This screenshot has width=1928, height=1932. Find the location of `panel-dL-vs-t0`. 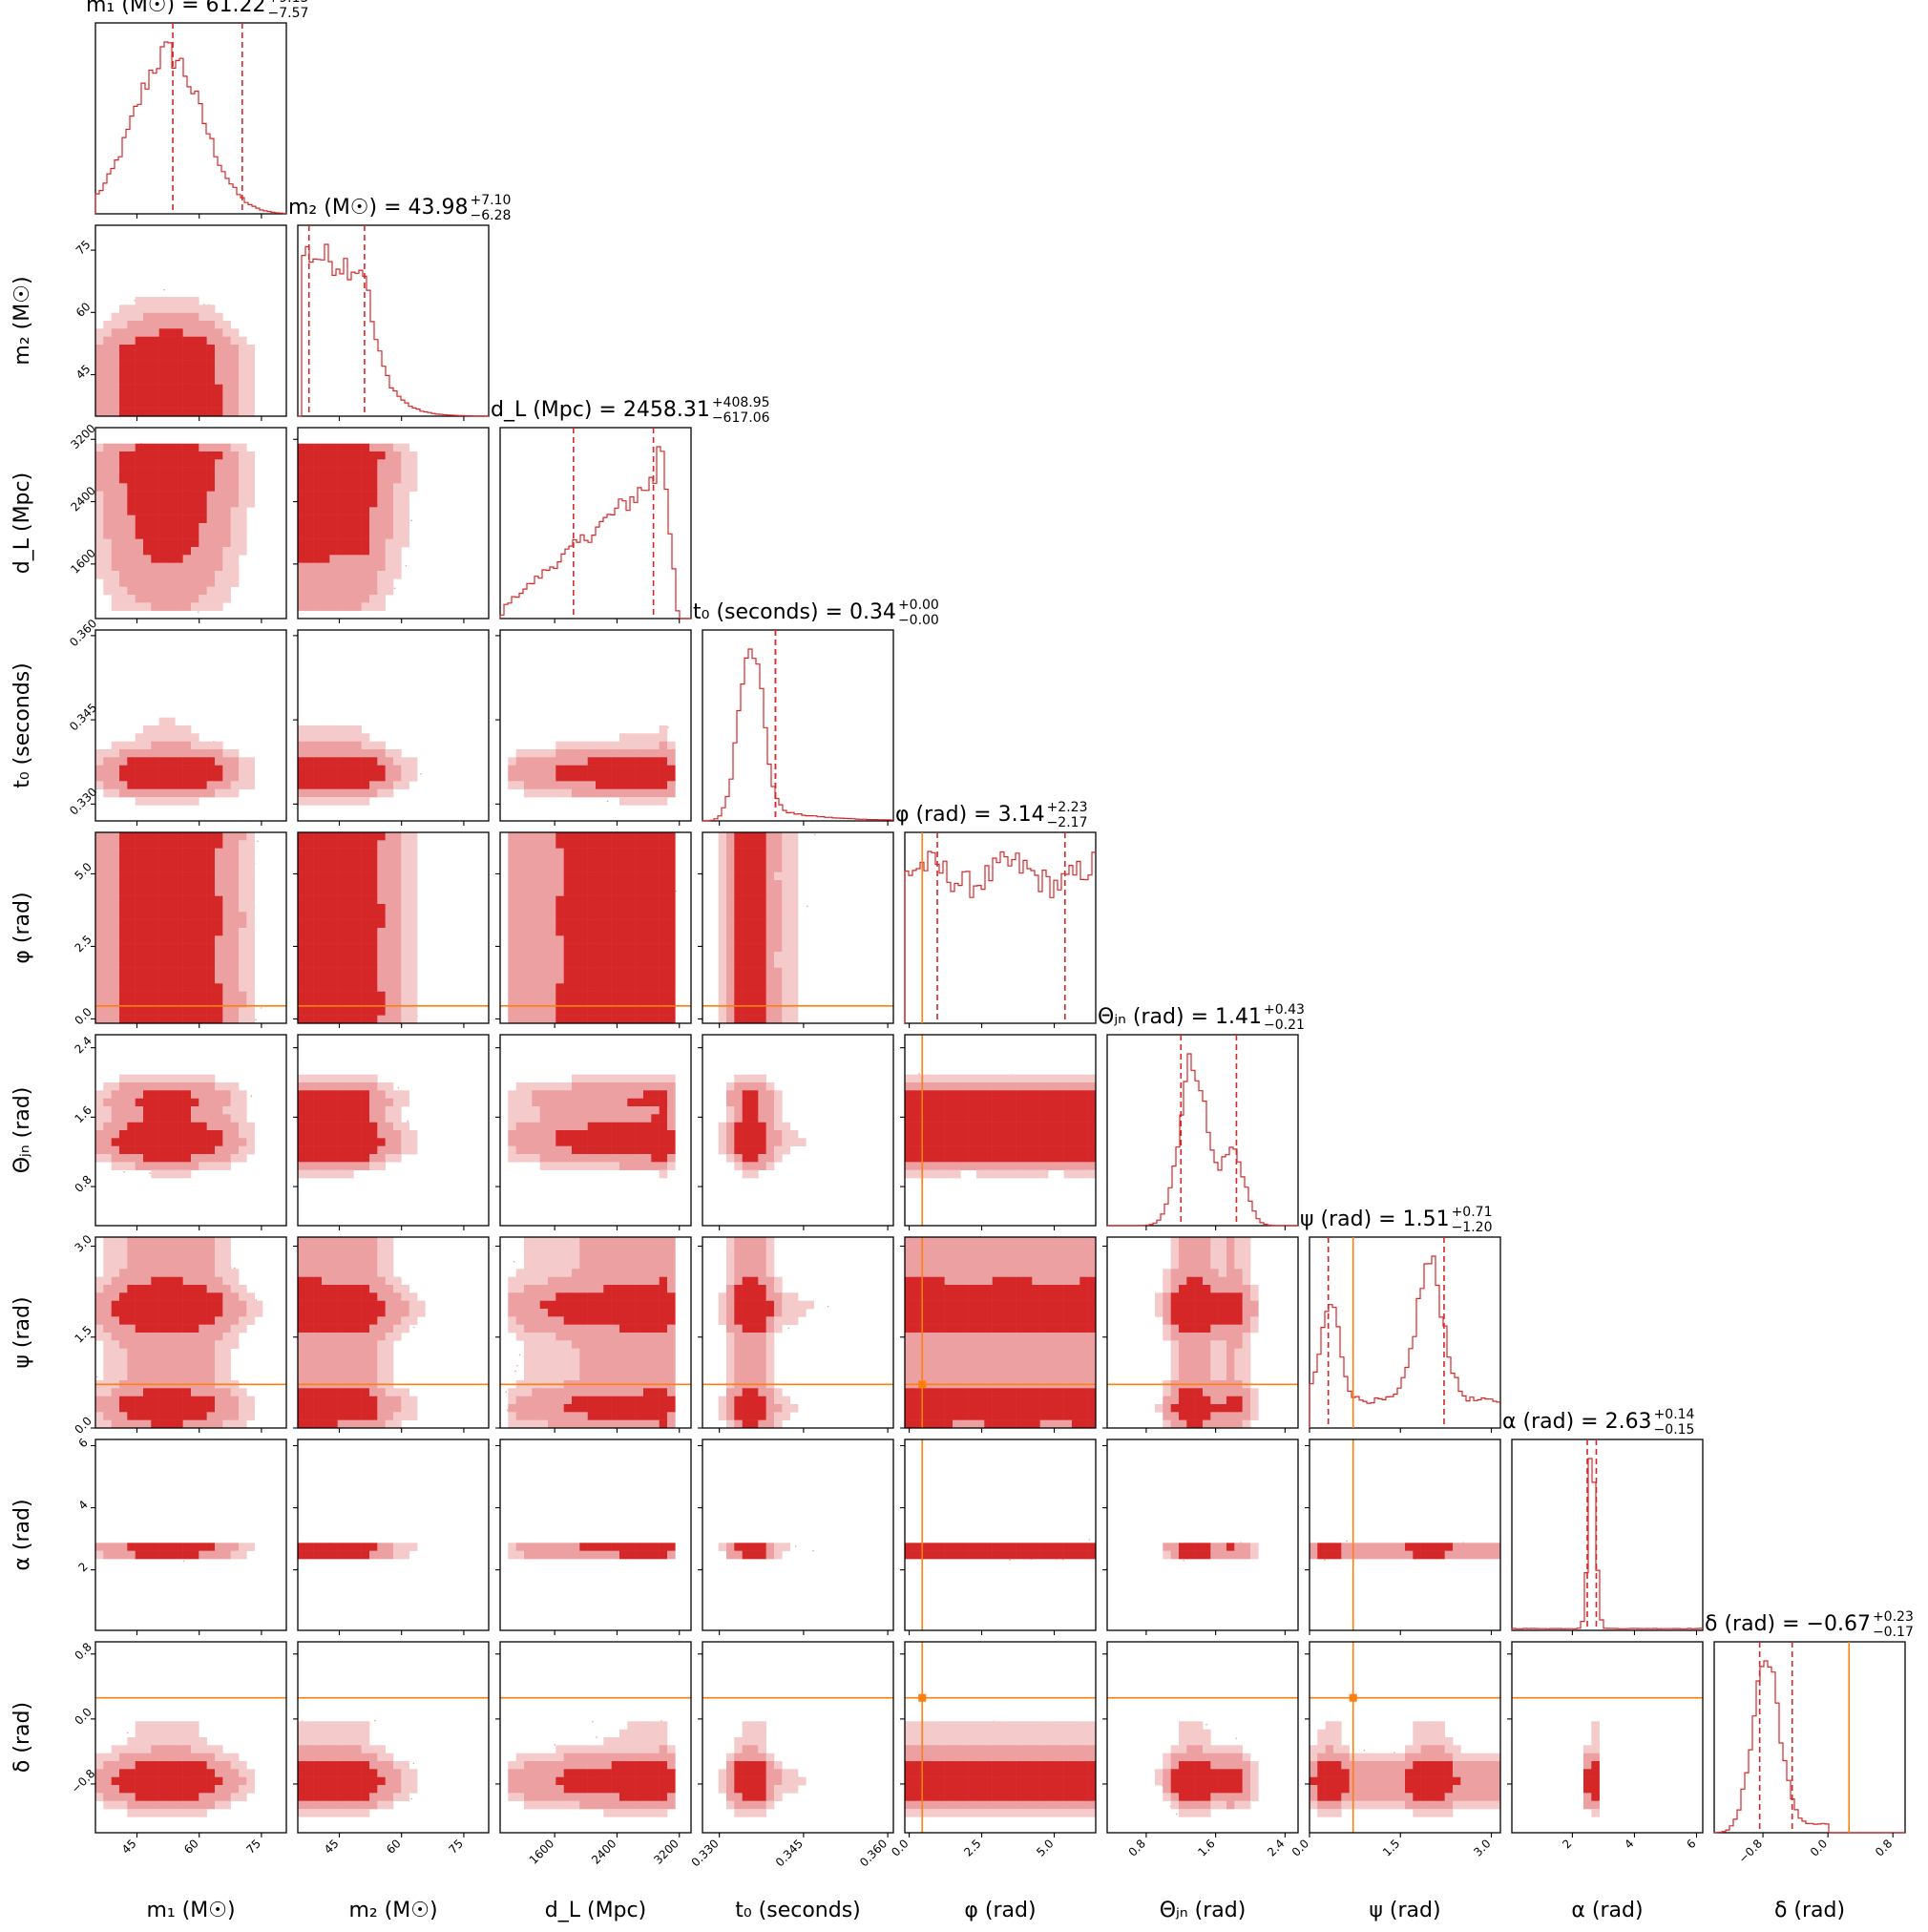

panel-dL-vs-t0 is located at coordinates (595, 725).